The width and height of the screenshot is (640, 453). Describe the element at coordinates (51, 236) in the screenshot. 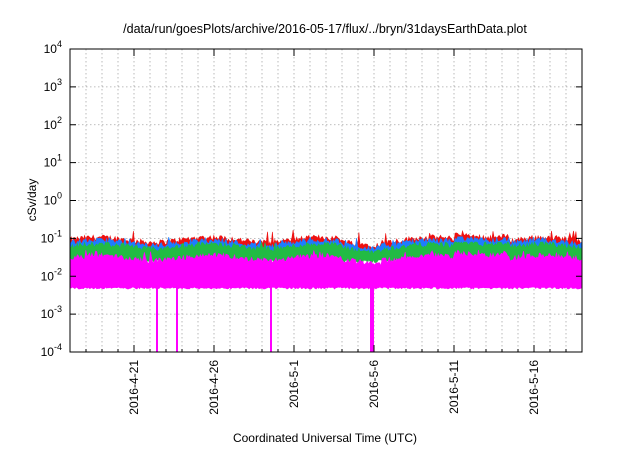

I see `y-tick-label: 10⁻¹` at that location.